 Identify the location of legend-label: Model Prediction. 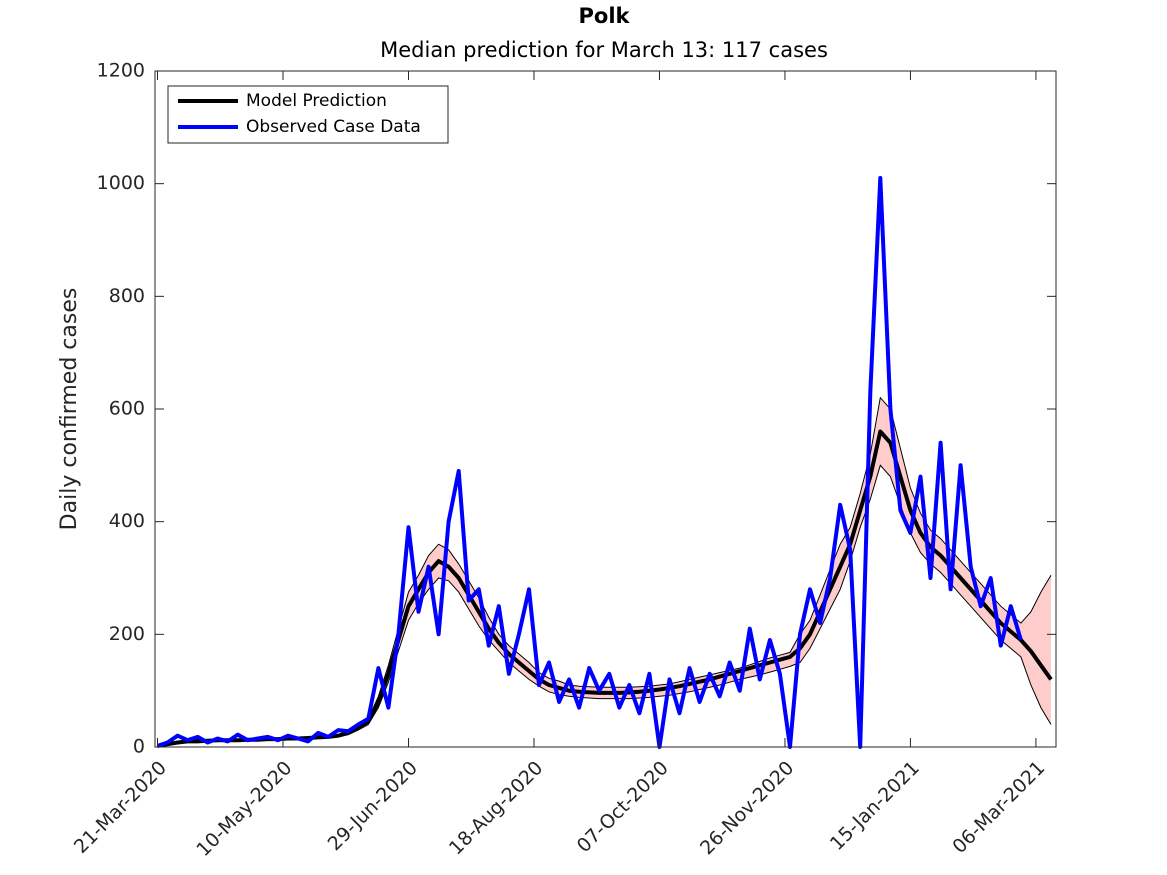
(316, 101).